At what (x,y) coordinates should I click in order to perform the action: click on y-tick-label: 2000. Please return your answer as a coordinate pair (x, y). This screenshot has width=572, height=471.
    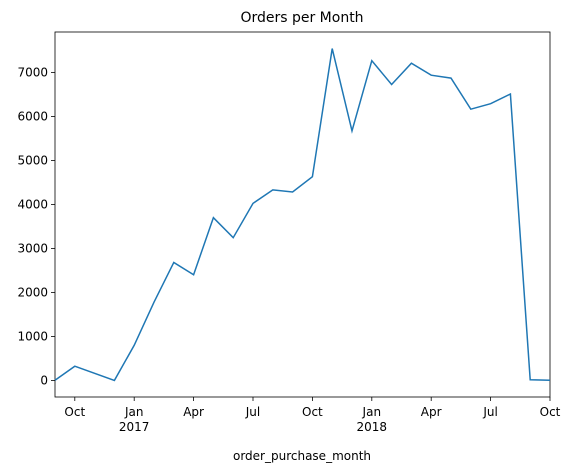
    Looking at the image, I should click on (32, 292).